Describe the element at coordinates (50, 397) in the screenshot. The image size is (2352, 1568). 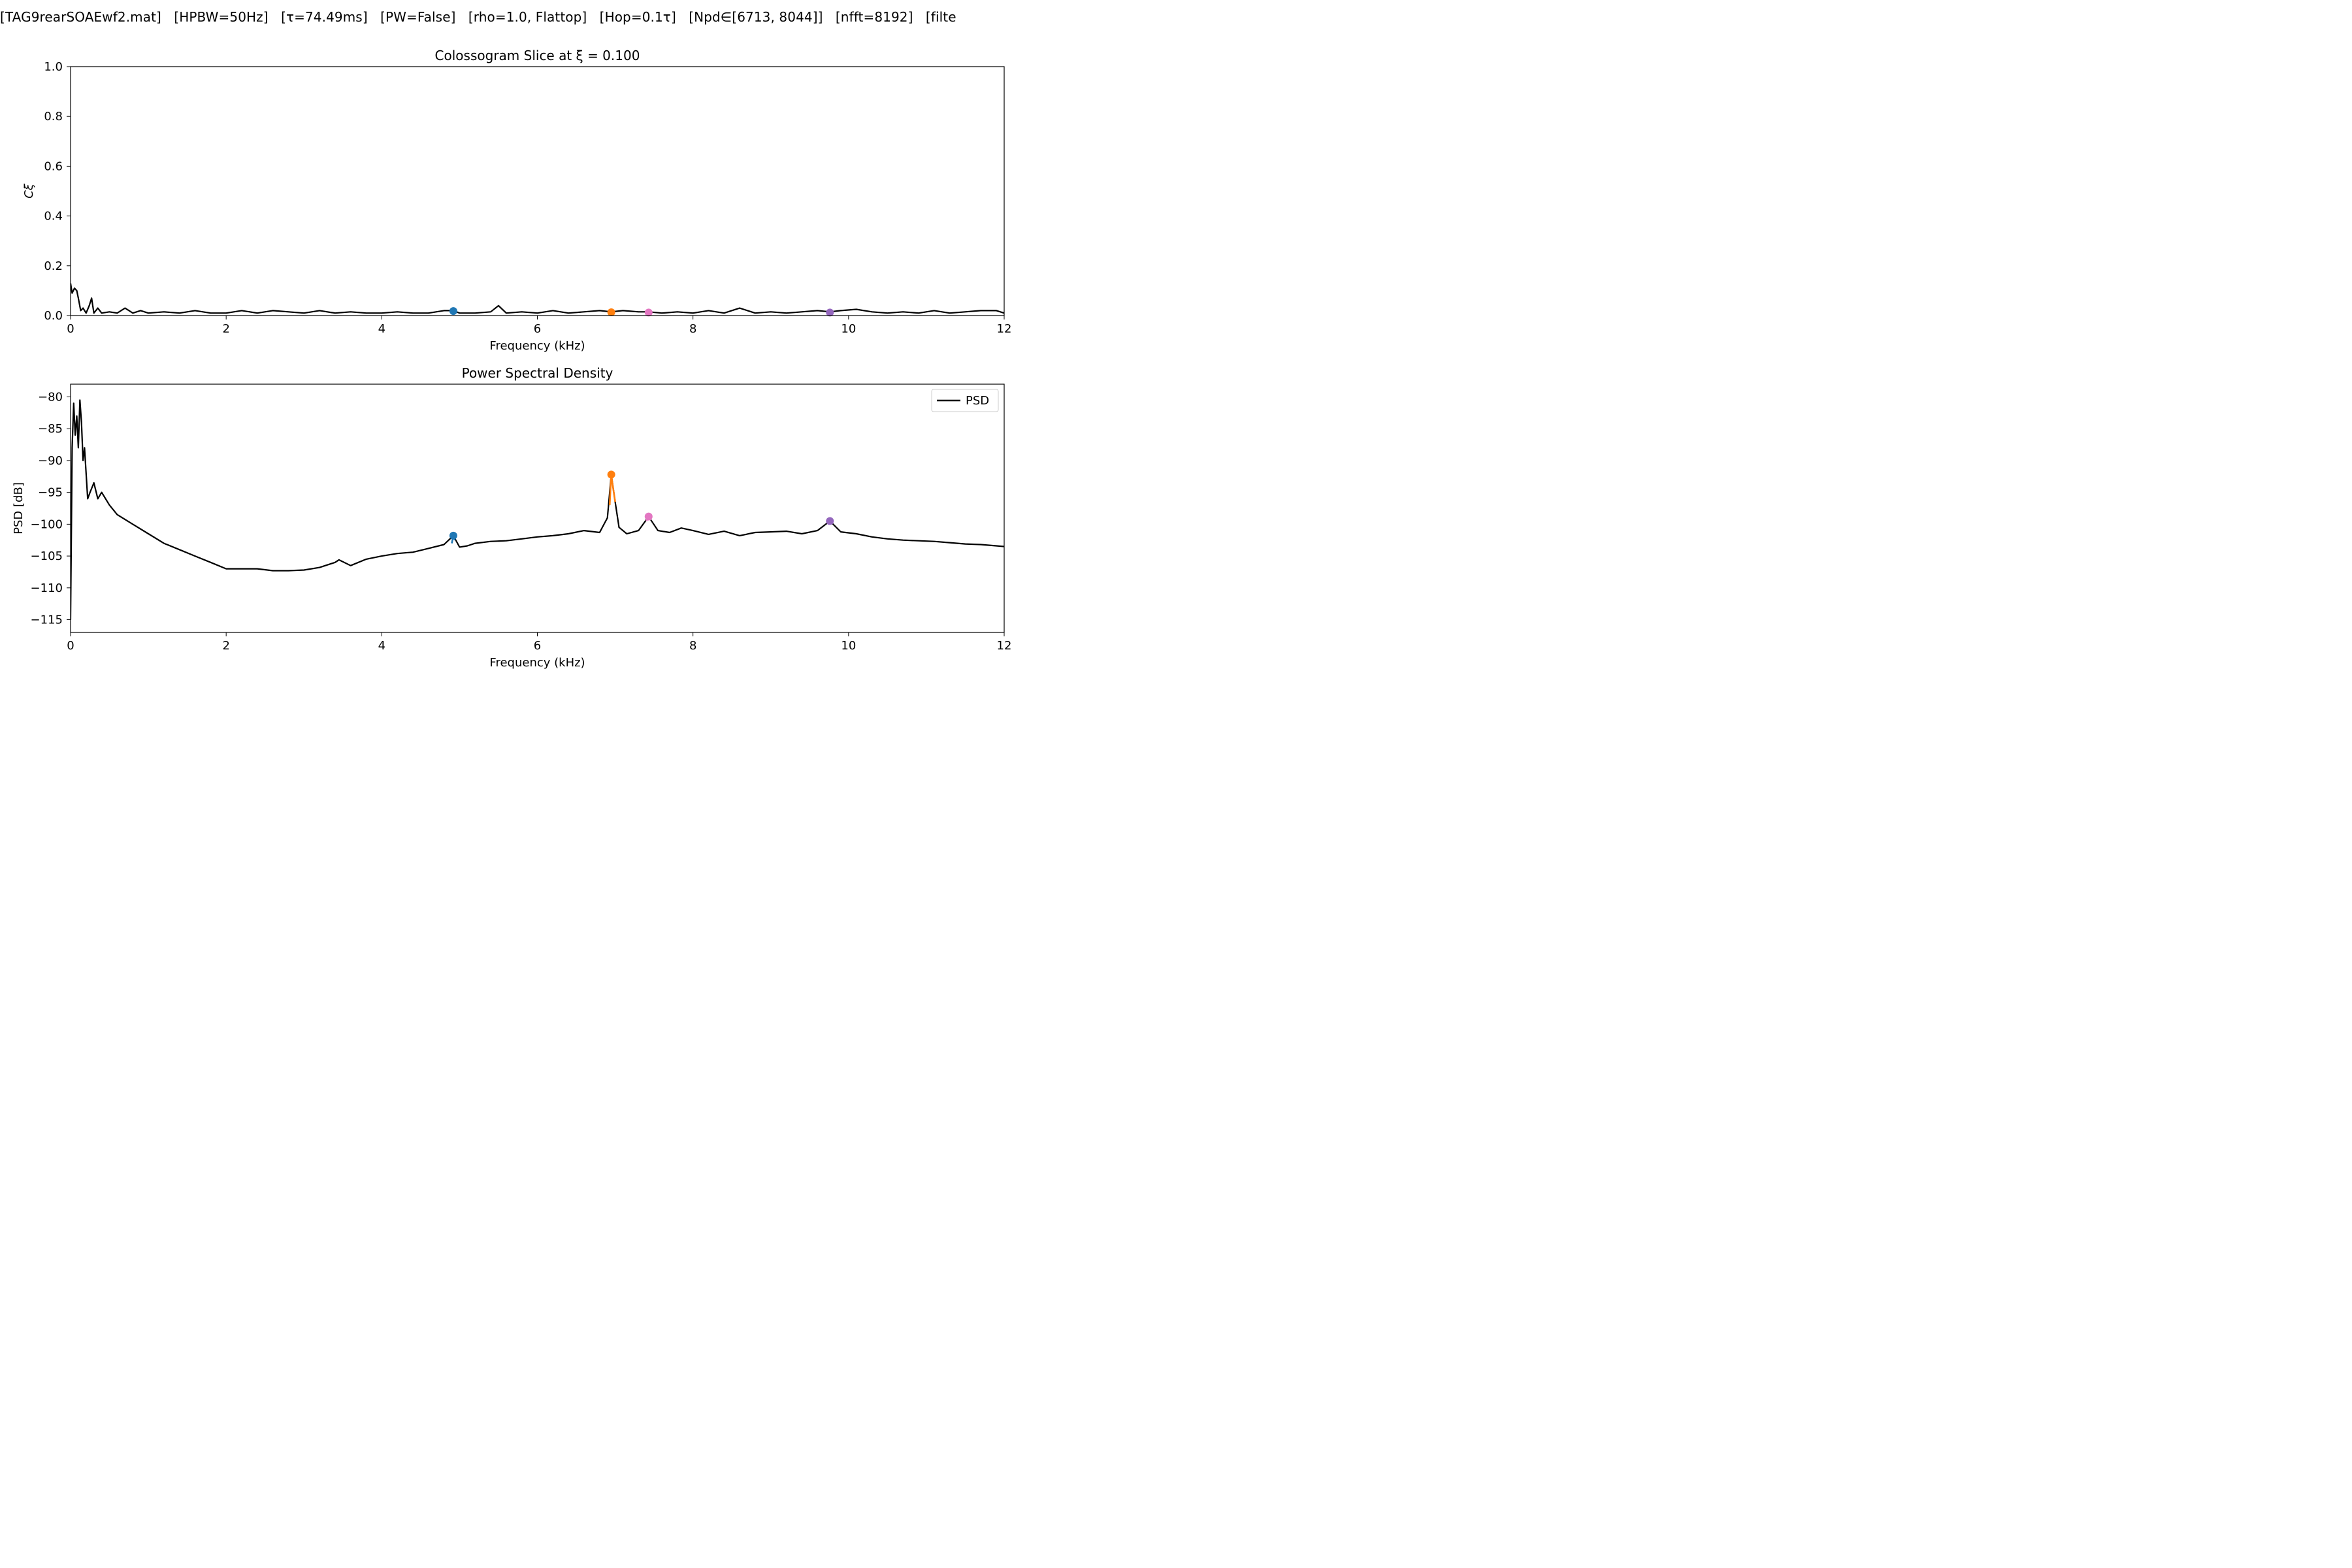
I see `y-tick-label: −80` at that location.